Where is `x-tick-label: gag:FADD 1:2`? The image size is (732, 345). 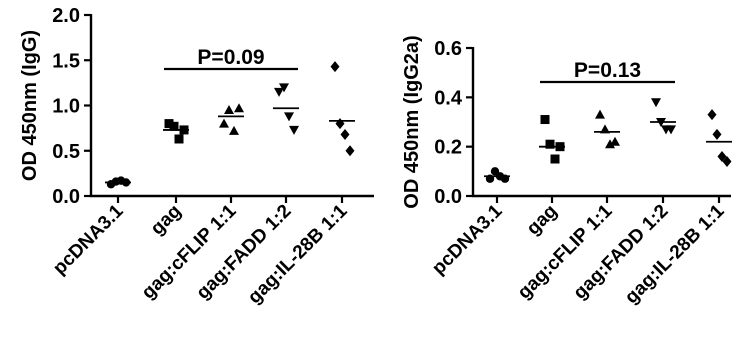 x-tick-label: gag:FADD 1:2 is located at coordinates (244, 252).